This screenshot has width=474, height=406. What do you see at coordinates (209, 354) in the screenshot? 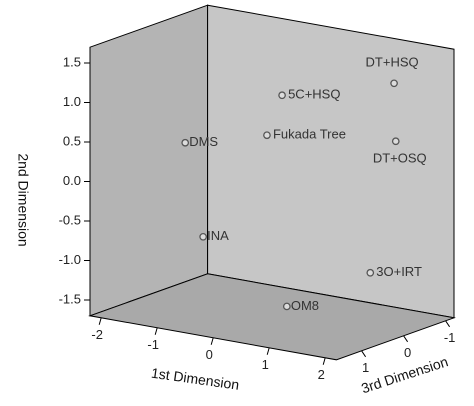
I see `x-tick-label: 0` at bounding box center [209, 354].